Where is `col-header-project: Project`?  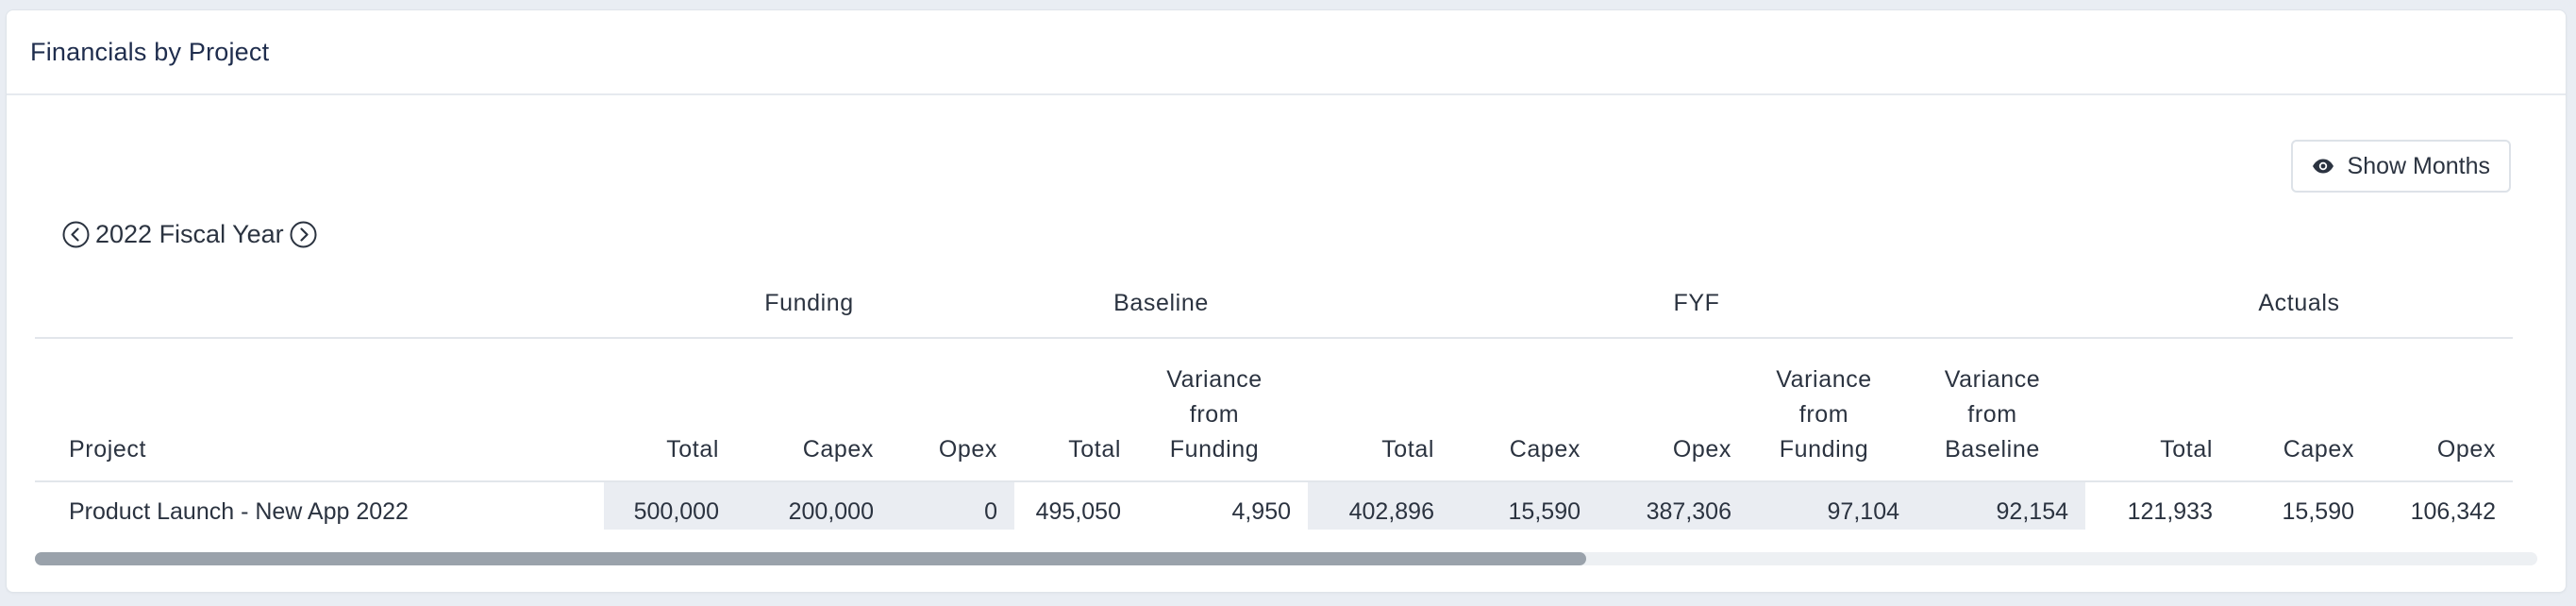
col-header-project: Project is located at coordinates (319, 410).